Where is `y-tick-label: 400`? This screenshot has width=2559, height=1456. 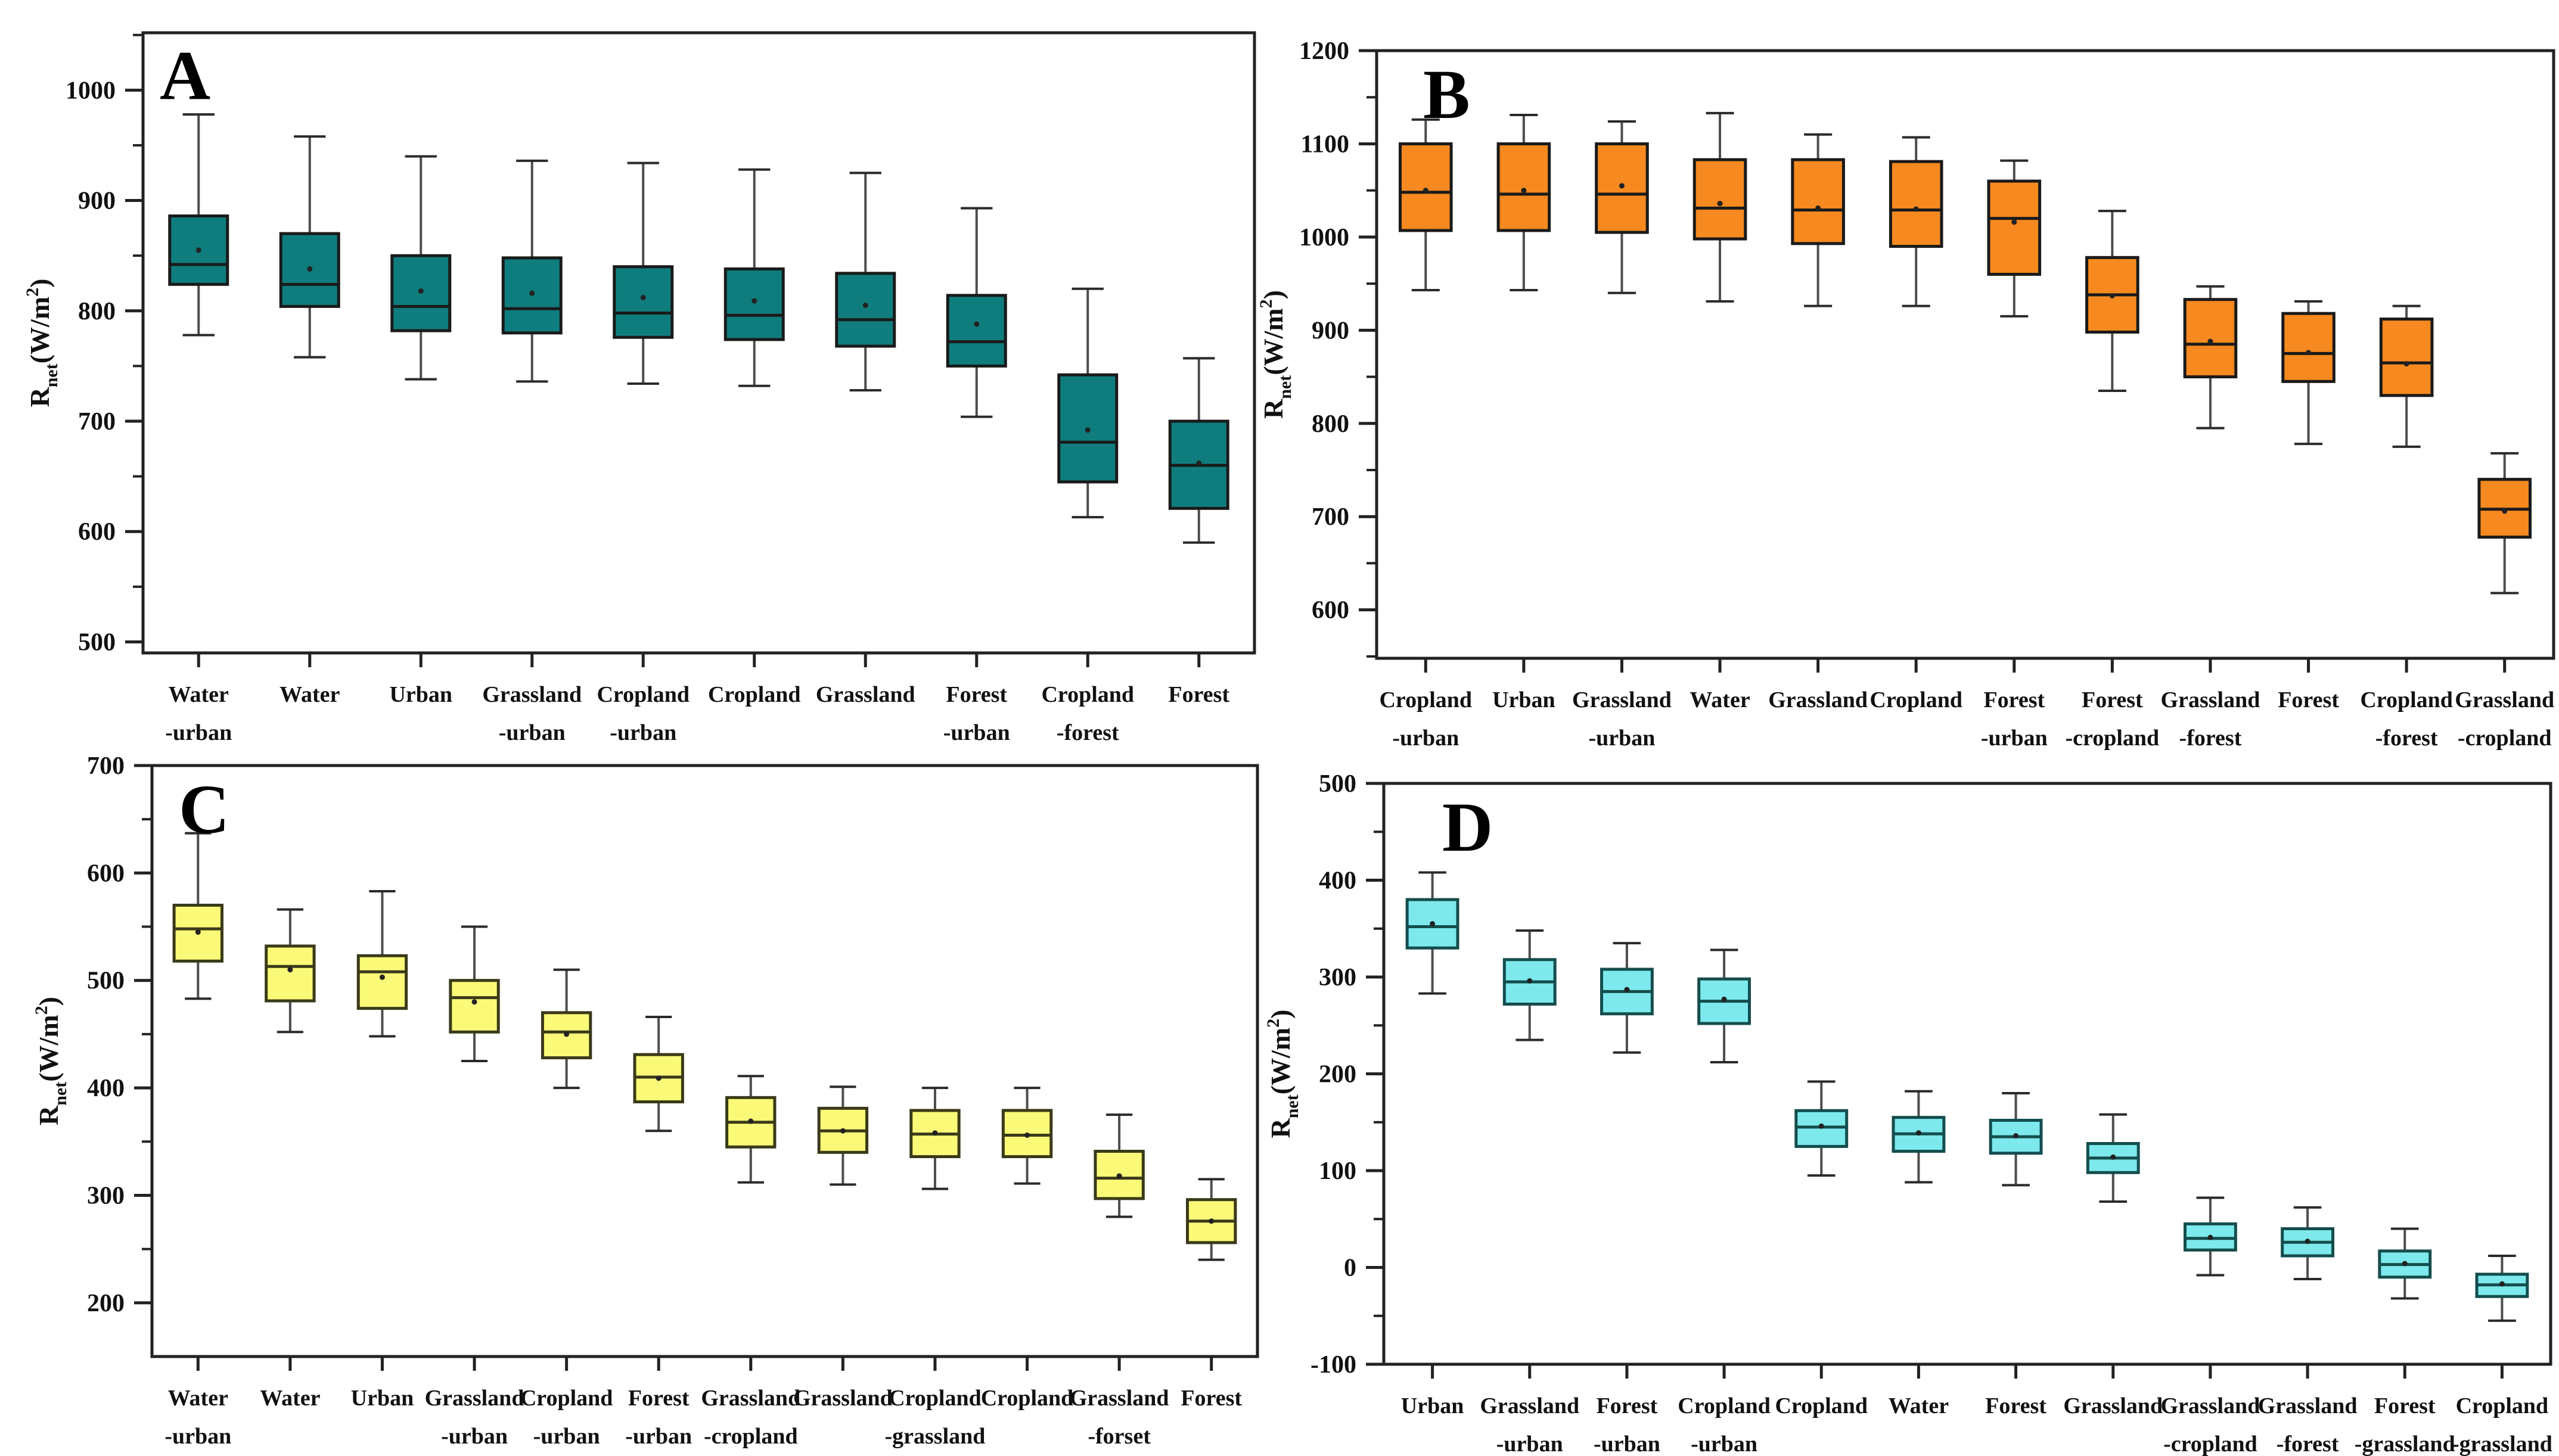
y-tick-label: 400 is located at coordinates (1337, 881).